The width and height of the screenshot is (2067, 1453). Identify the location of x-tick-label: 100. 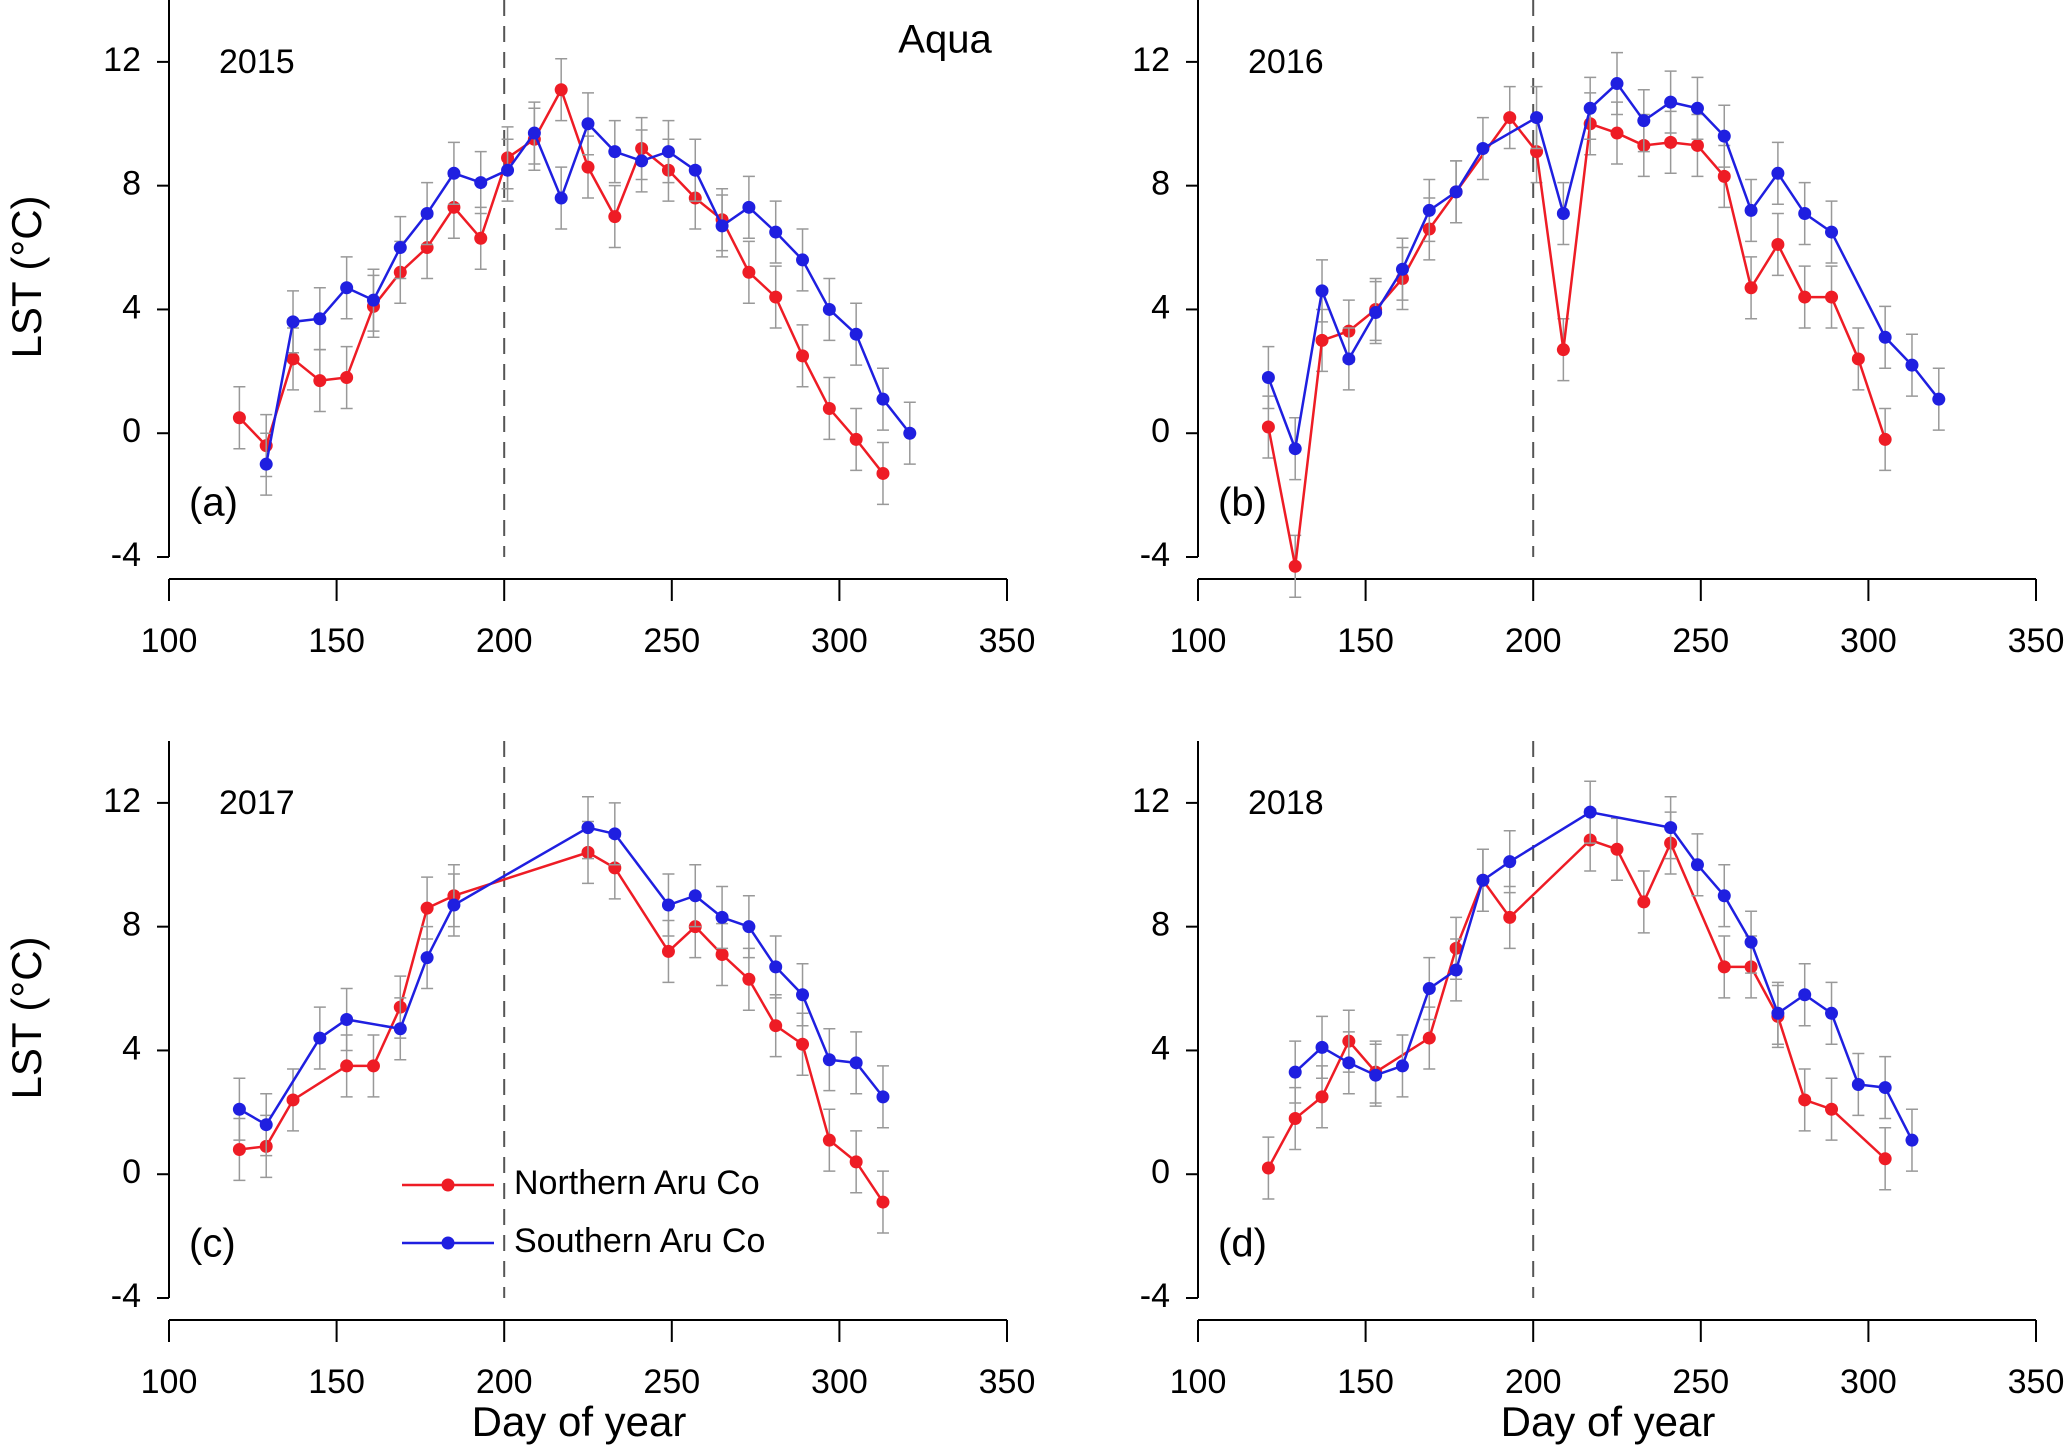
(169, 641).